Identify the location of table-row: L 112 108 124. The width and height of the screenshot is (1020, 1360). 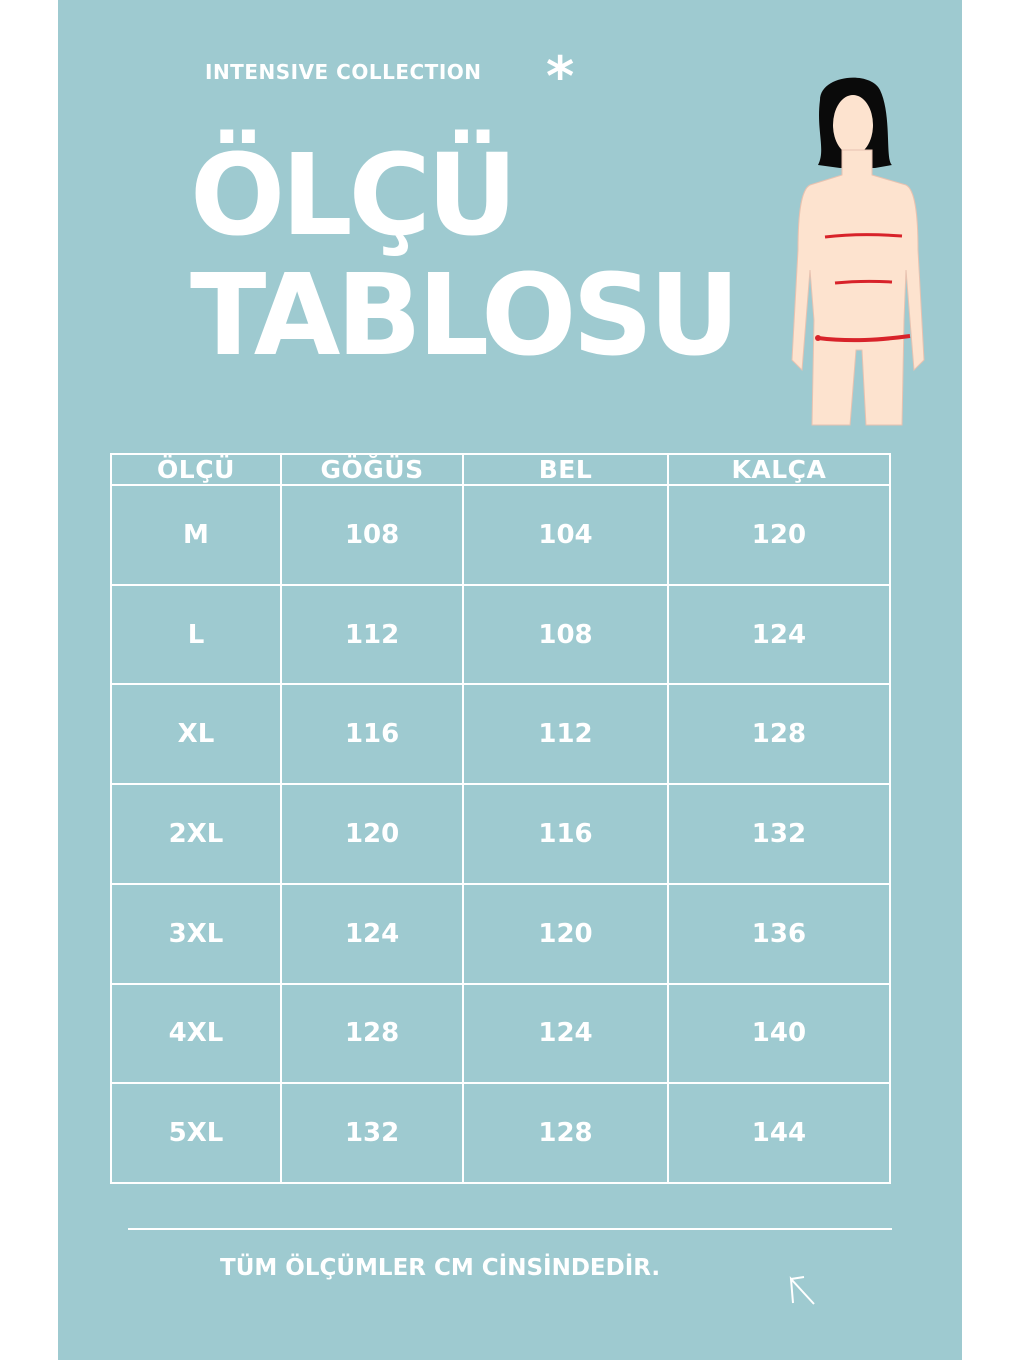
(501, 634).